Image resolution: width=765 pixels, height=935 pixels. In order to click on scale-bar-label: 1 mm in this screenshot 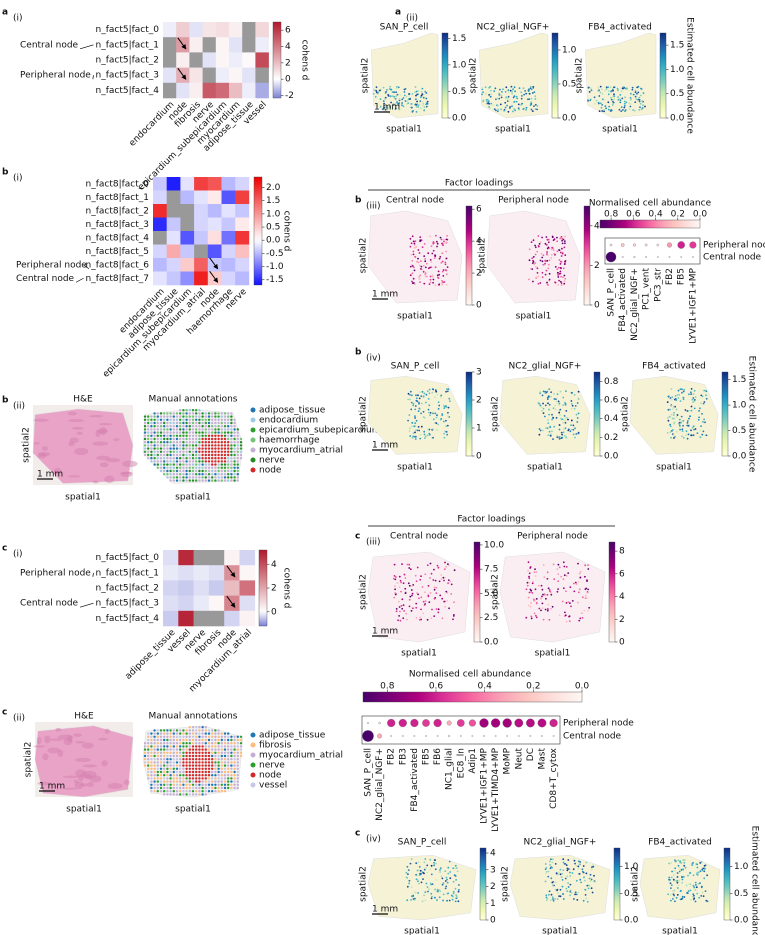, I will do `click(50, 475)`.